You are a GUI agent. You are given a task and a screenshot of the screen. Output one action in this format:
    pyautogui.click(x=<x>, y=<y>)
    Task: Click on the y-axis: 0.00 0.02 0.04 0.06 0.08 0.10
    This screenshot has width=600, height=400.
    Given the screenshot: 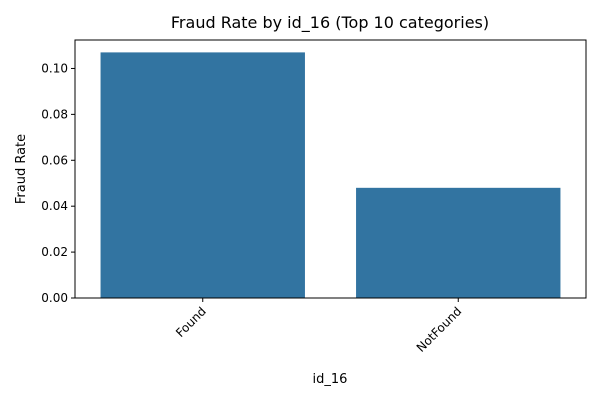 What is the action you would take?
    pyautogui.click(x=58, y=183)
    